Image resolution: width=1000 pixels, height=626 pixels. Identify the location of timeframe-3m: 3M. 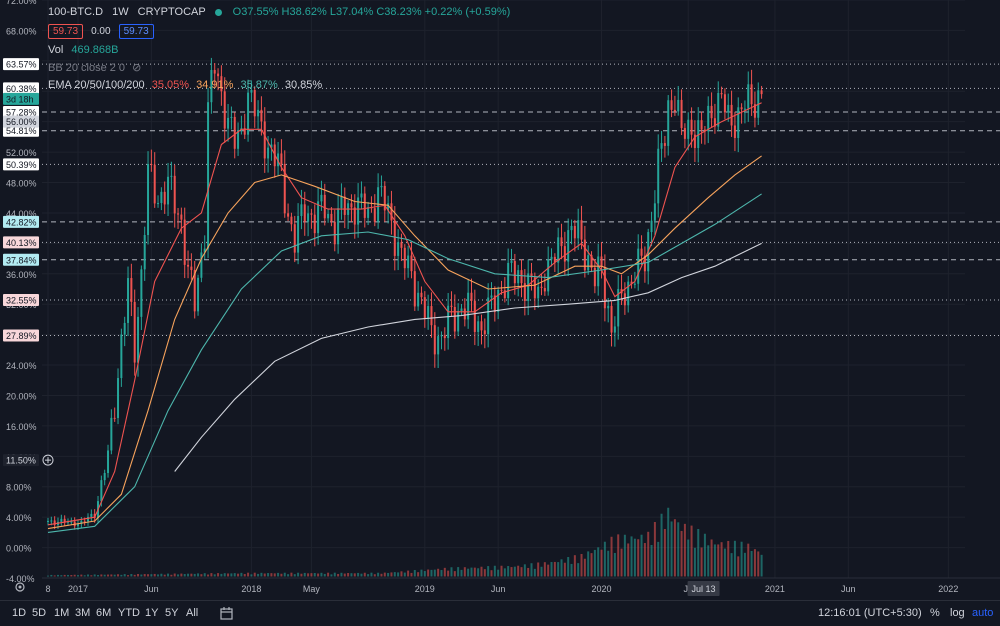
(83, 613).